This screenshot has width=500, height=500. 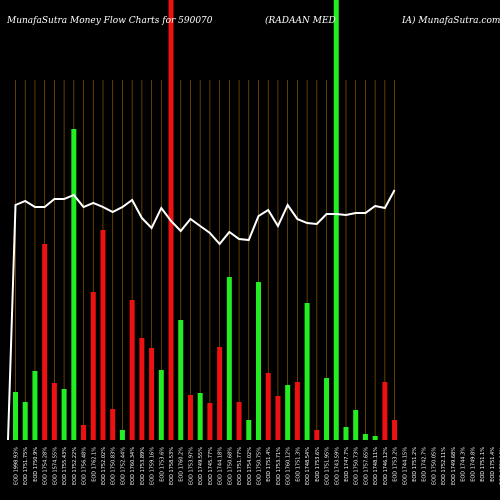 I want to click on x-tick-label: EOD 1753.97%, so click(x=191, y=466).